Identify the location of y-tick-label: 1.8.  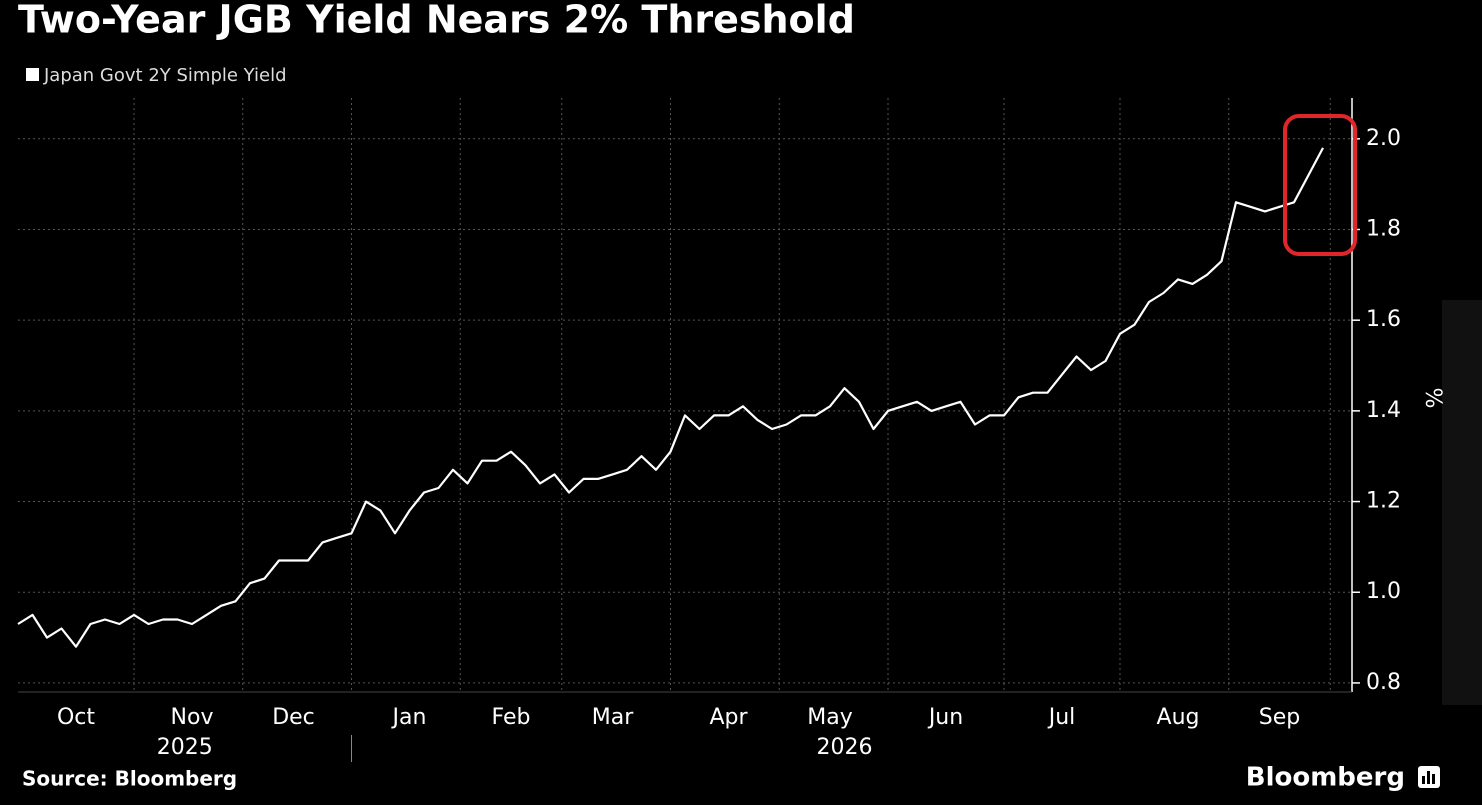
(1383, 228).